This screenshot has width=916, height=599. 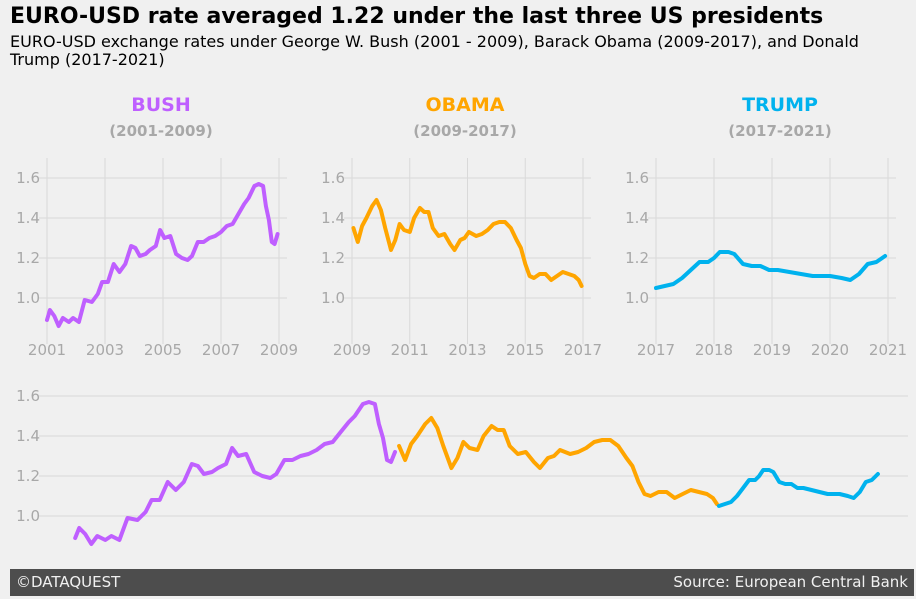 What do you see at coordinates (161, 105) in the screenshot?
I see `bush-heading: BUSH` at bounding box center [161, 105].